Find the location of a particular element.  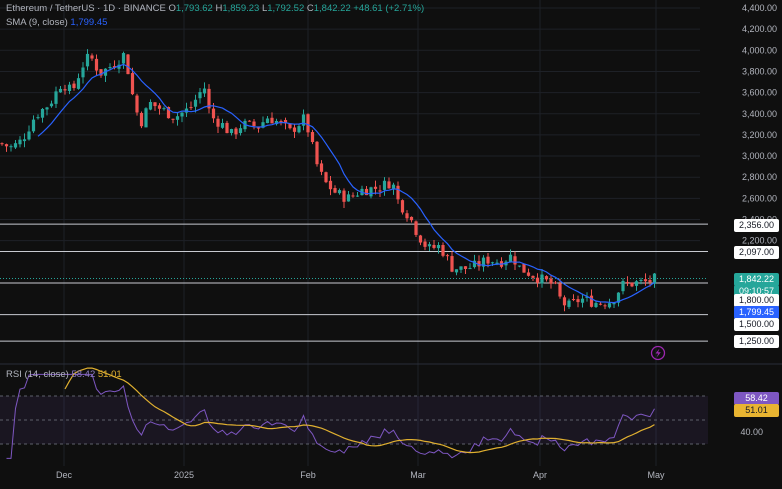

time-tick-label: Apr is located at coordinates (540, 475).